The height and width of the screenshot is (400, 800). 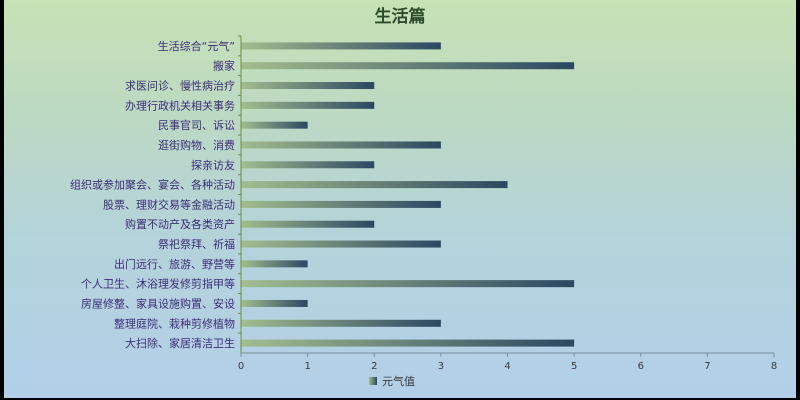 I want to click on category-label-6: 探亲访友, so click(x=213, y=165).